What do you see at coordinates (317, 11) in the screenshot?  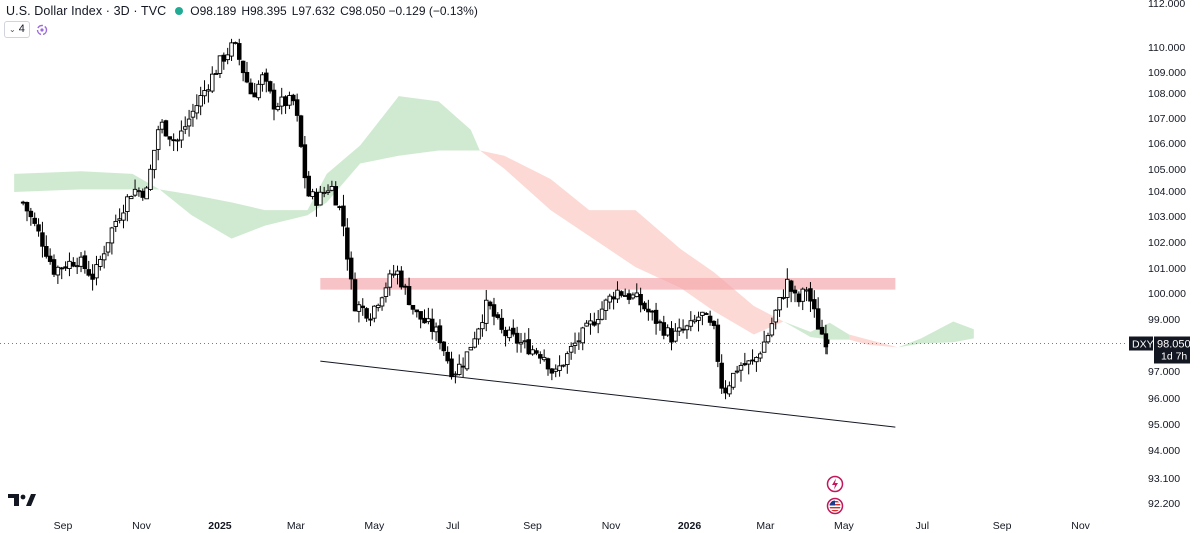 I see `low-value: 97.632` at bounding box center [317, 11].